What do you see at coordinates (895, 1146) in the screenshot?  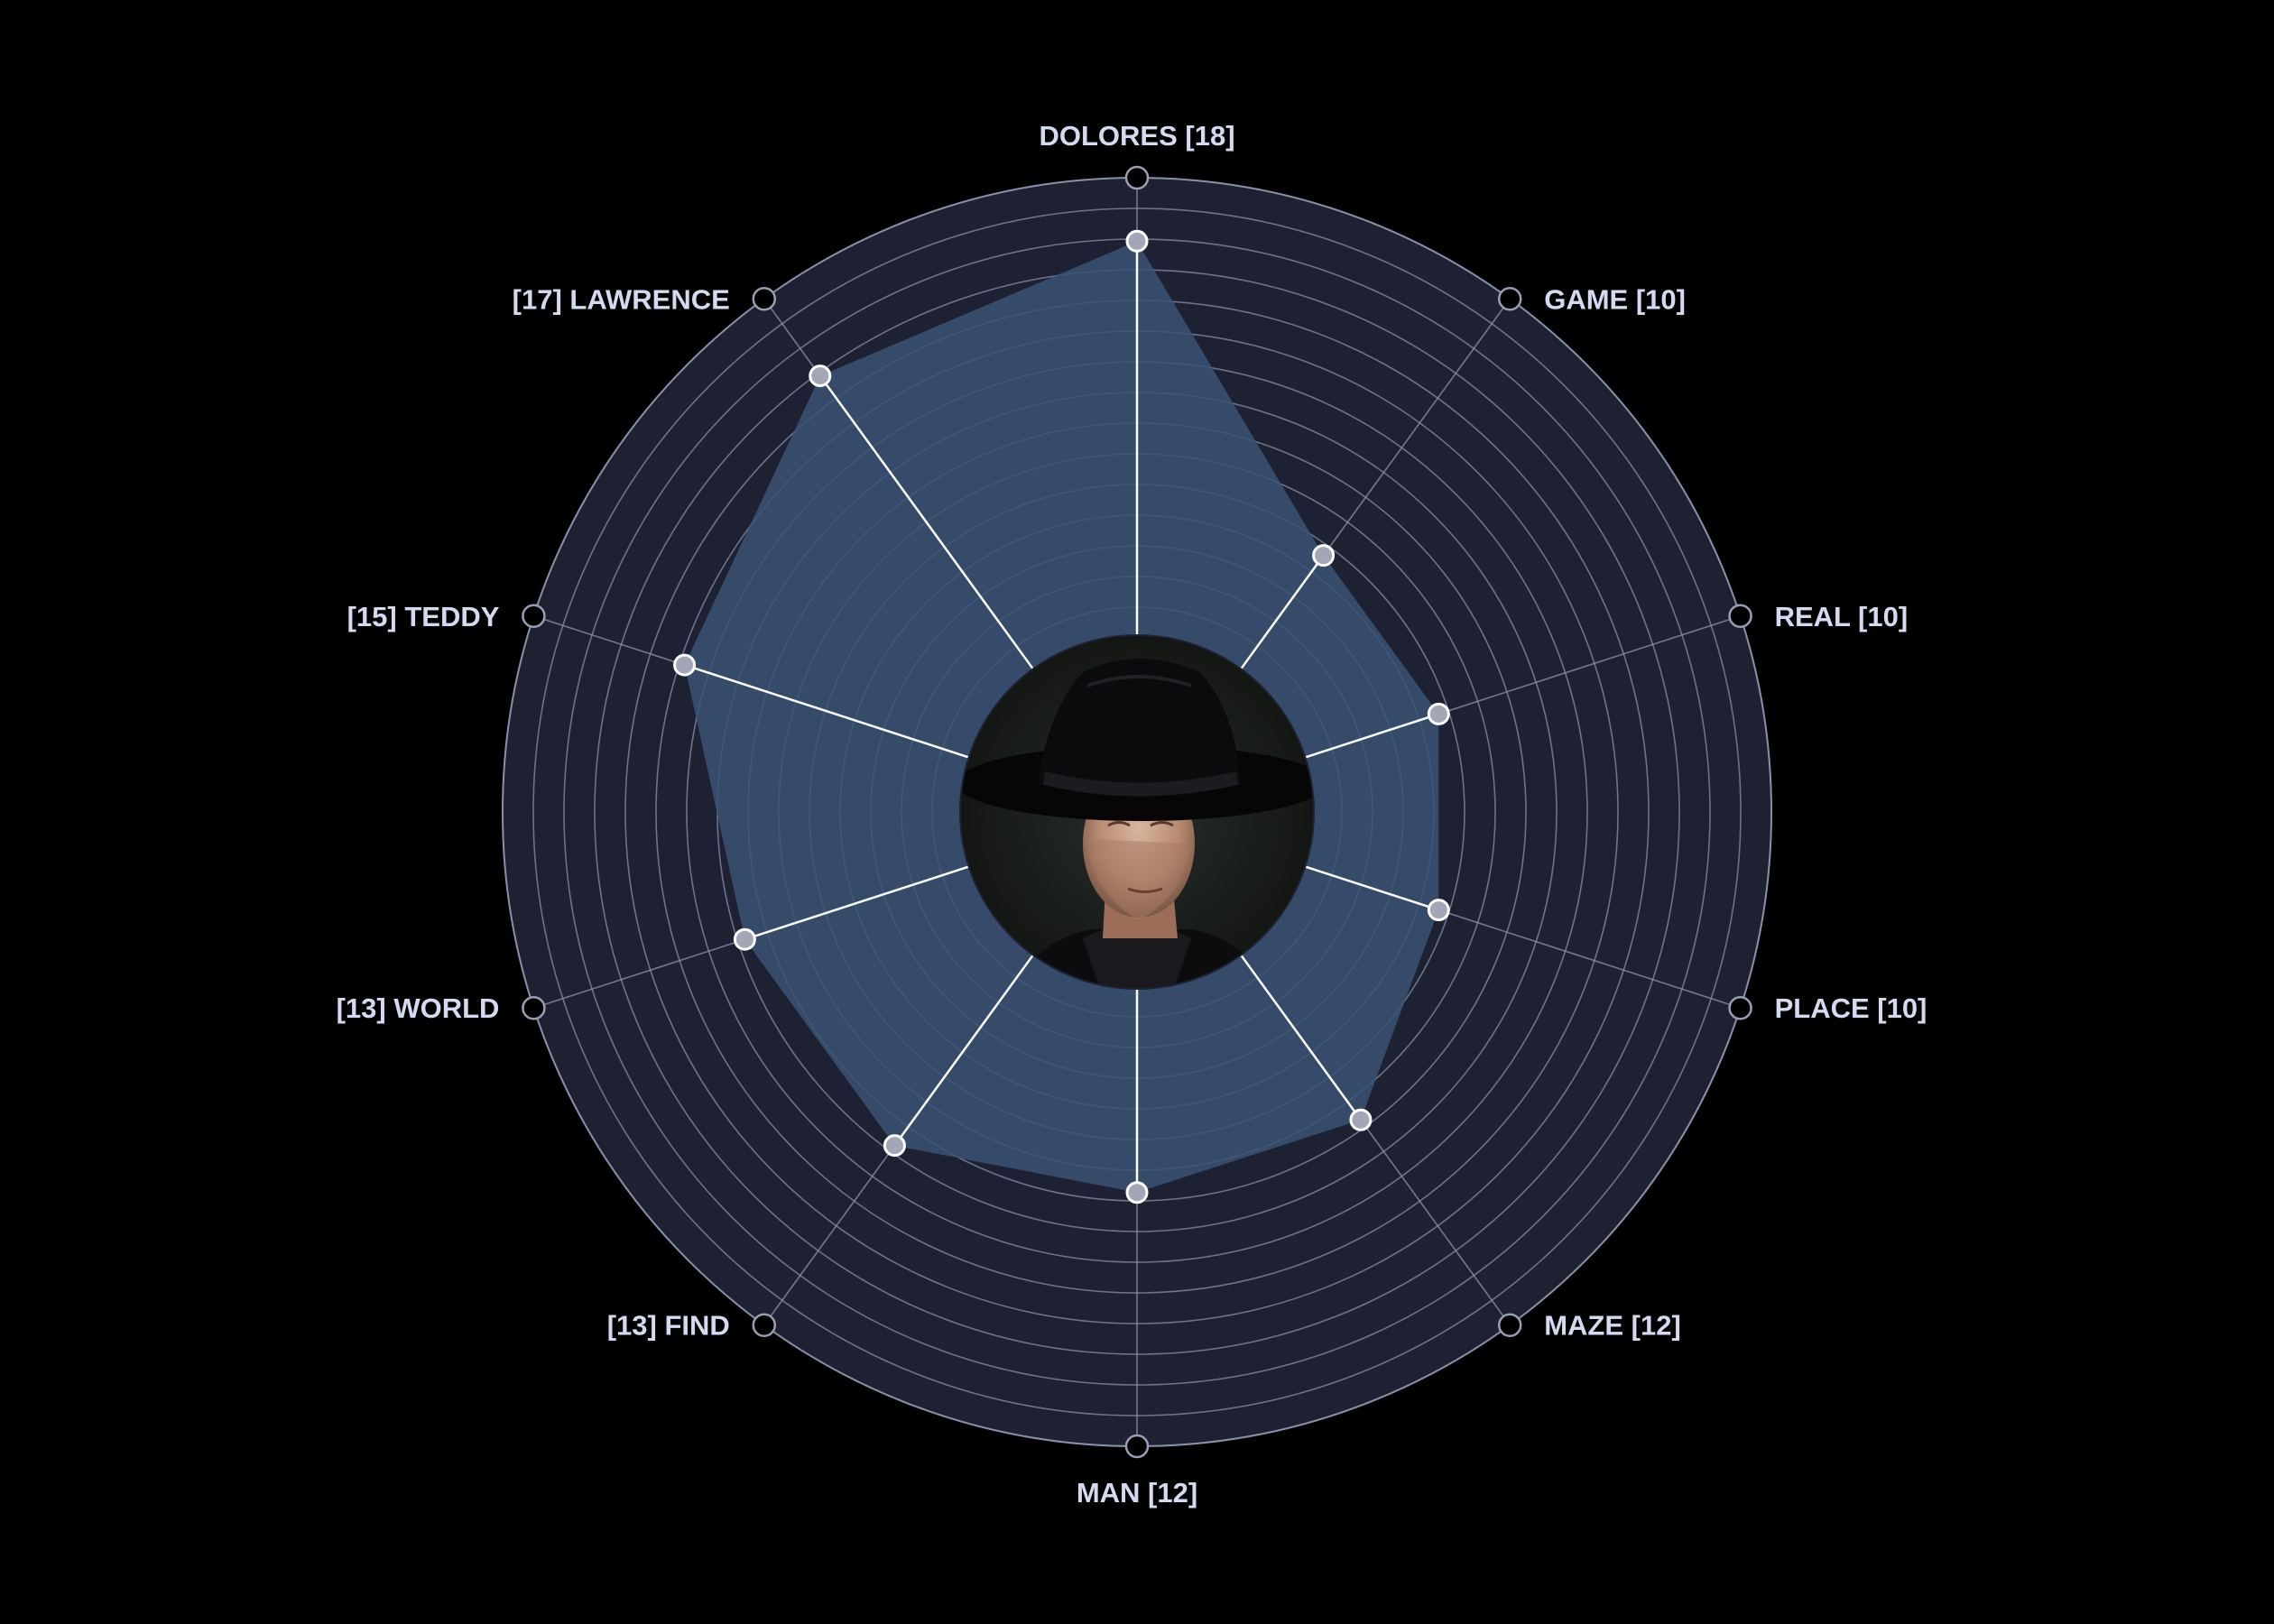 I see `data-point-find` at bounding box center [895, 1146].